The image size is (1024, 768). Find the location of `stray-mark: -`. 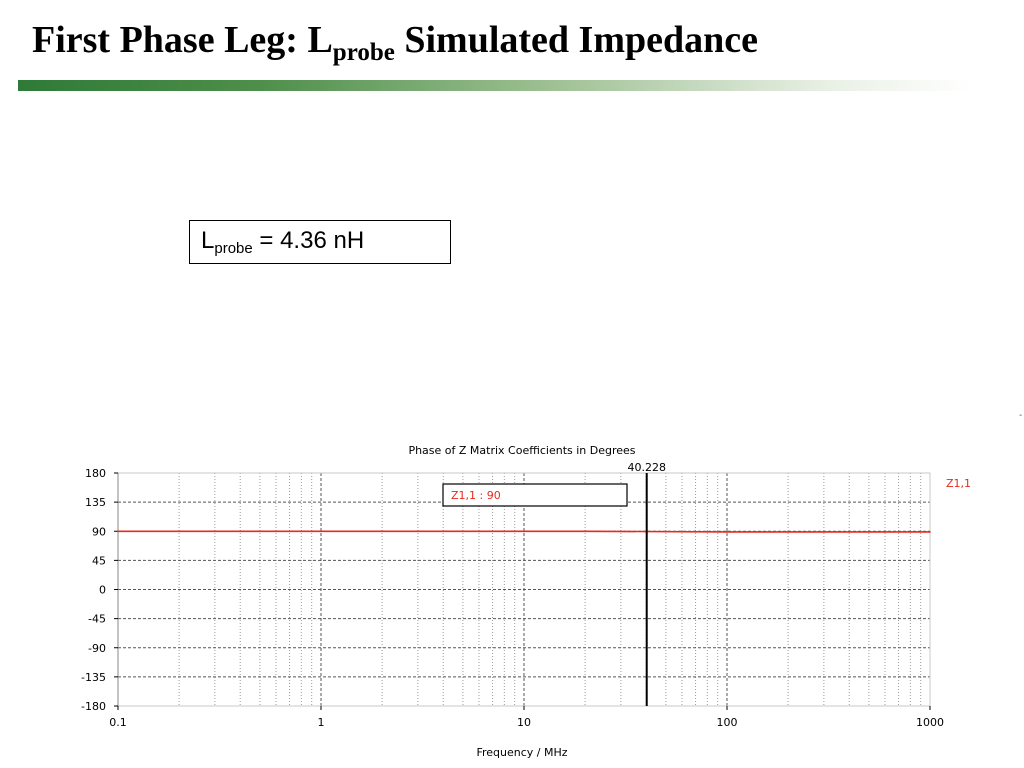

stray-mark: - is located at coordinates (1021, 415).